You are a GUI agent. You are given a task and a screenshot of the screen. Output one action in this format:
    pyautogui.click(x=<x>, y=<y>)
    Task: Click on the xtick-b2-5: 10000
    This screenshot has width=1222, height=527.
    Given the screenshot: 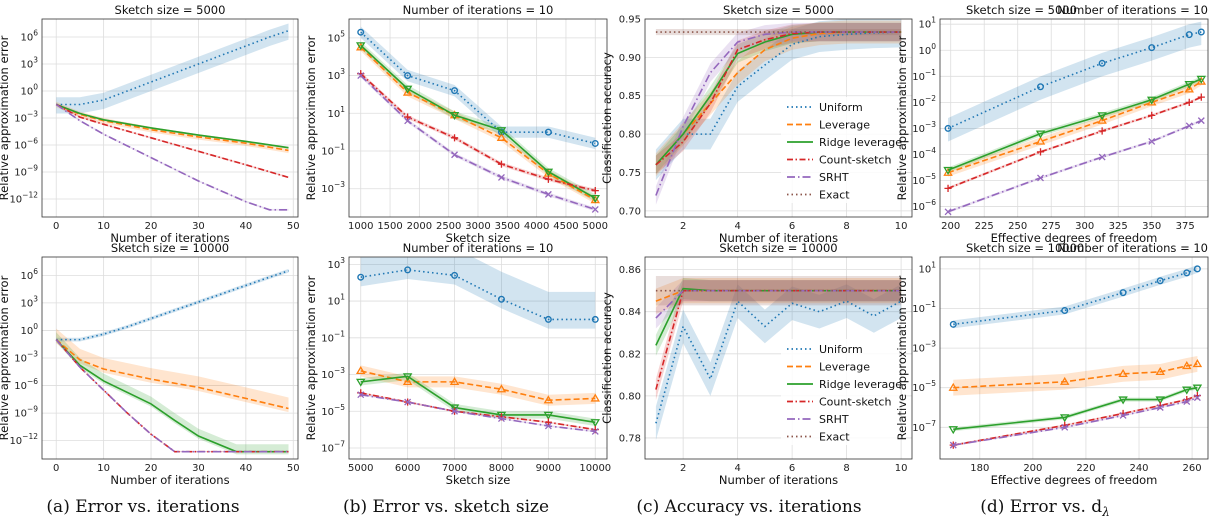 What is the action you would take?
    pyautogui.click(x=595, y=468)
    